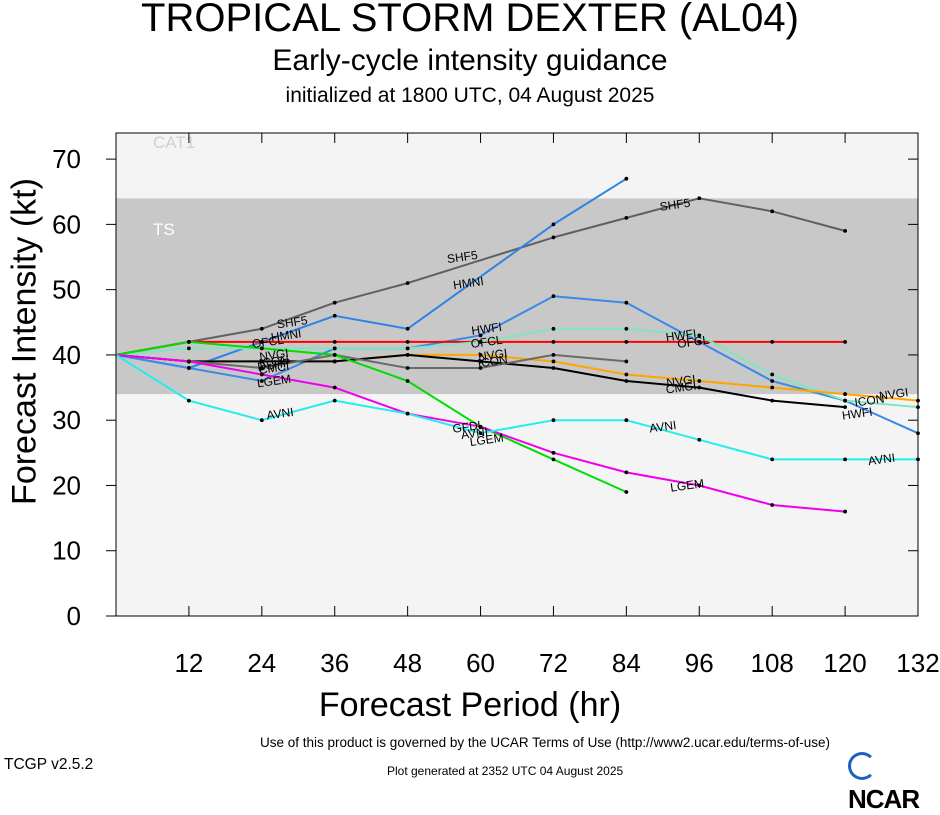 The height and width of the screenshot is (815, 940). I want to click on ncar-logo: NCAR, so click(894, 783).